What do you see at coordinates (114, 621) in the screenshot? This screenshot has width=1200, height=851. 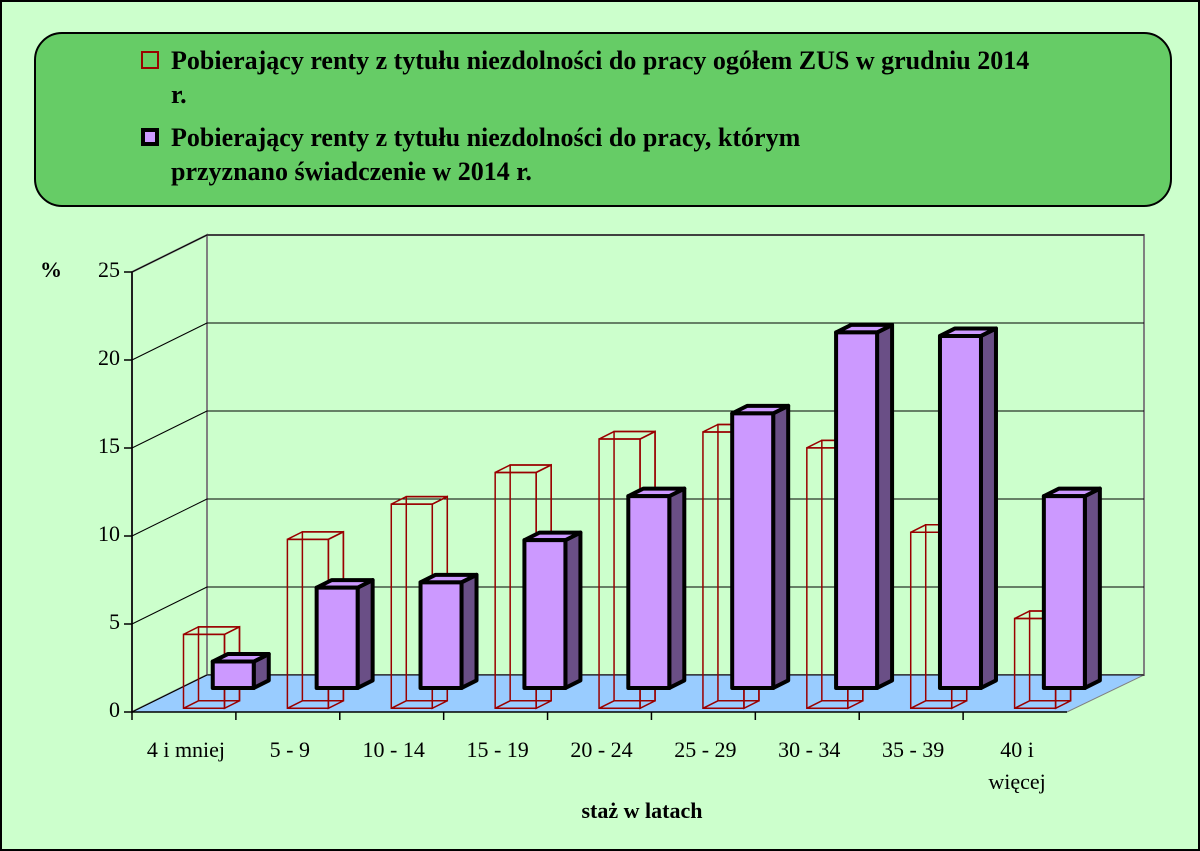 I see `y-tick-label: 5` at bounding box center [114, 621].